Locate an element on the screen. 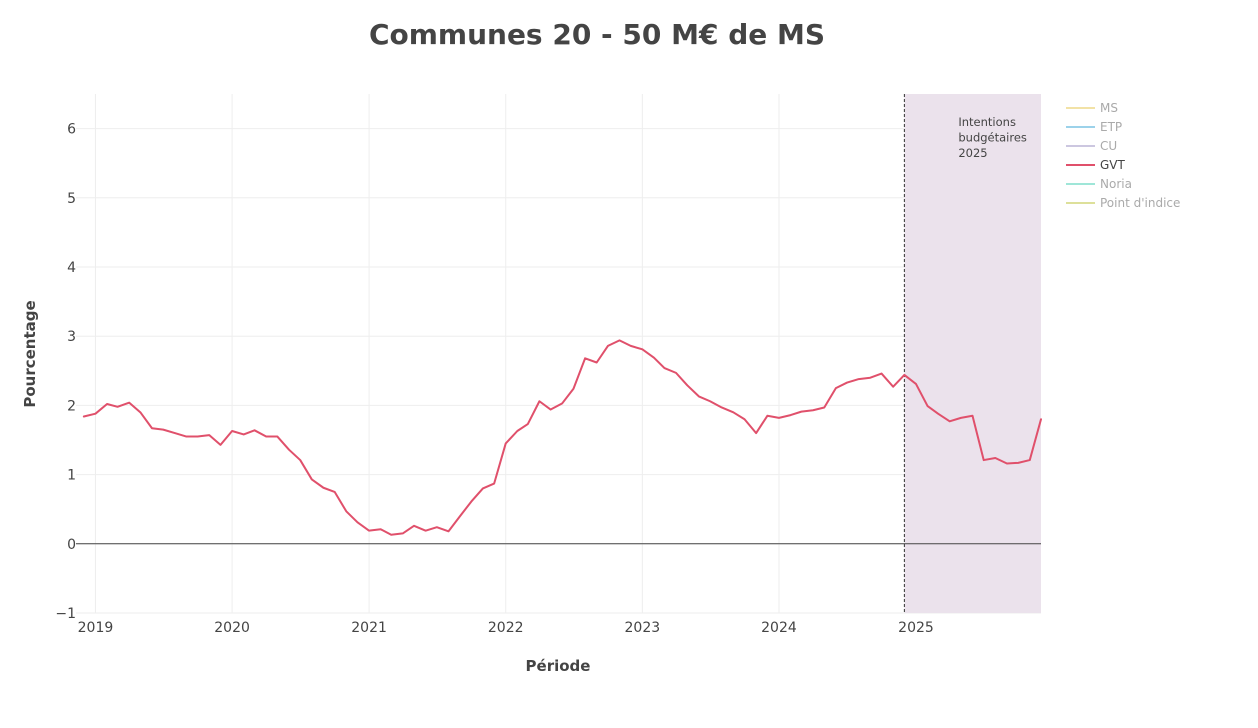 The width and height of the screenshot is (1258, 728). y-tick-label: 0 is located at coordinates (71, 545).